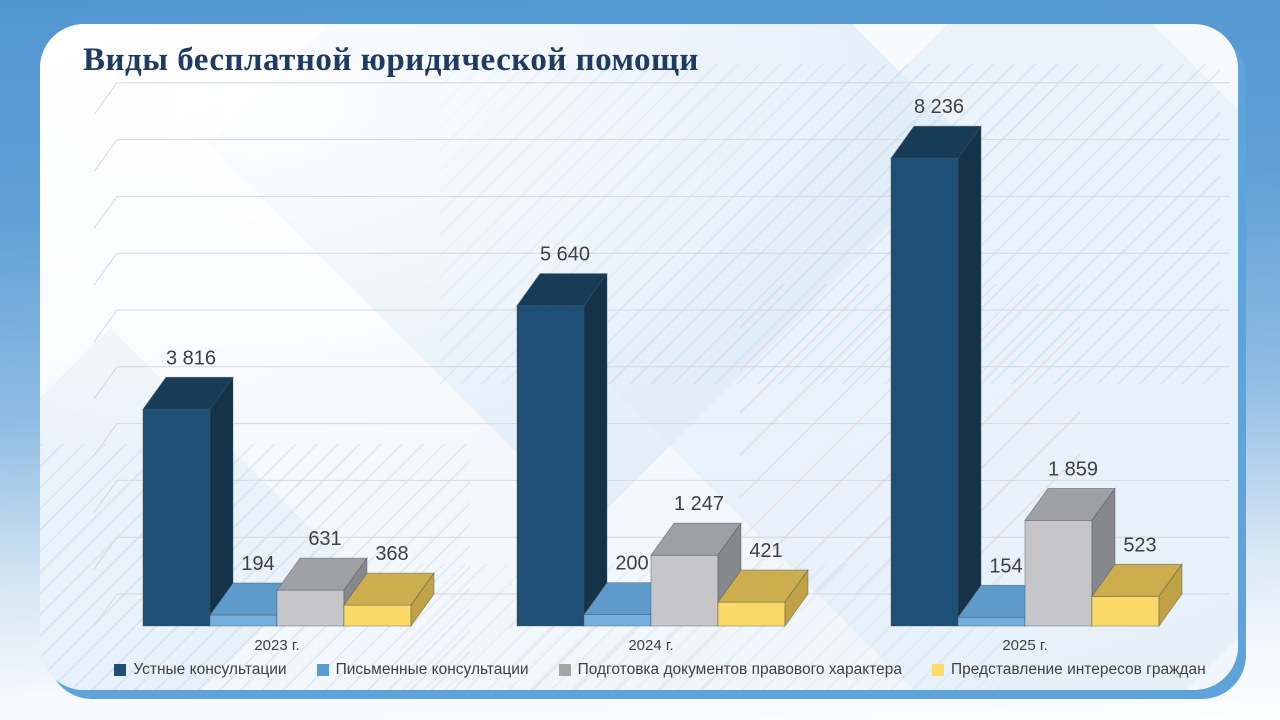 The image size is (1280, 720). I want to click on legend-label: Устные консультации, so click(210, 669).